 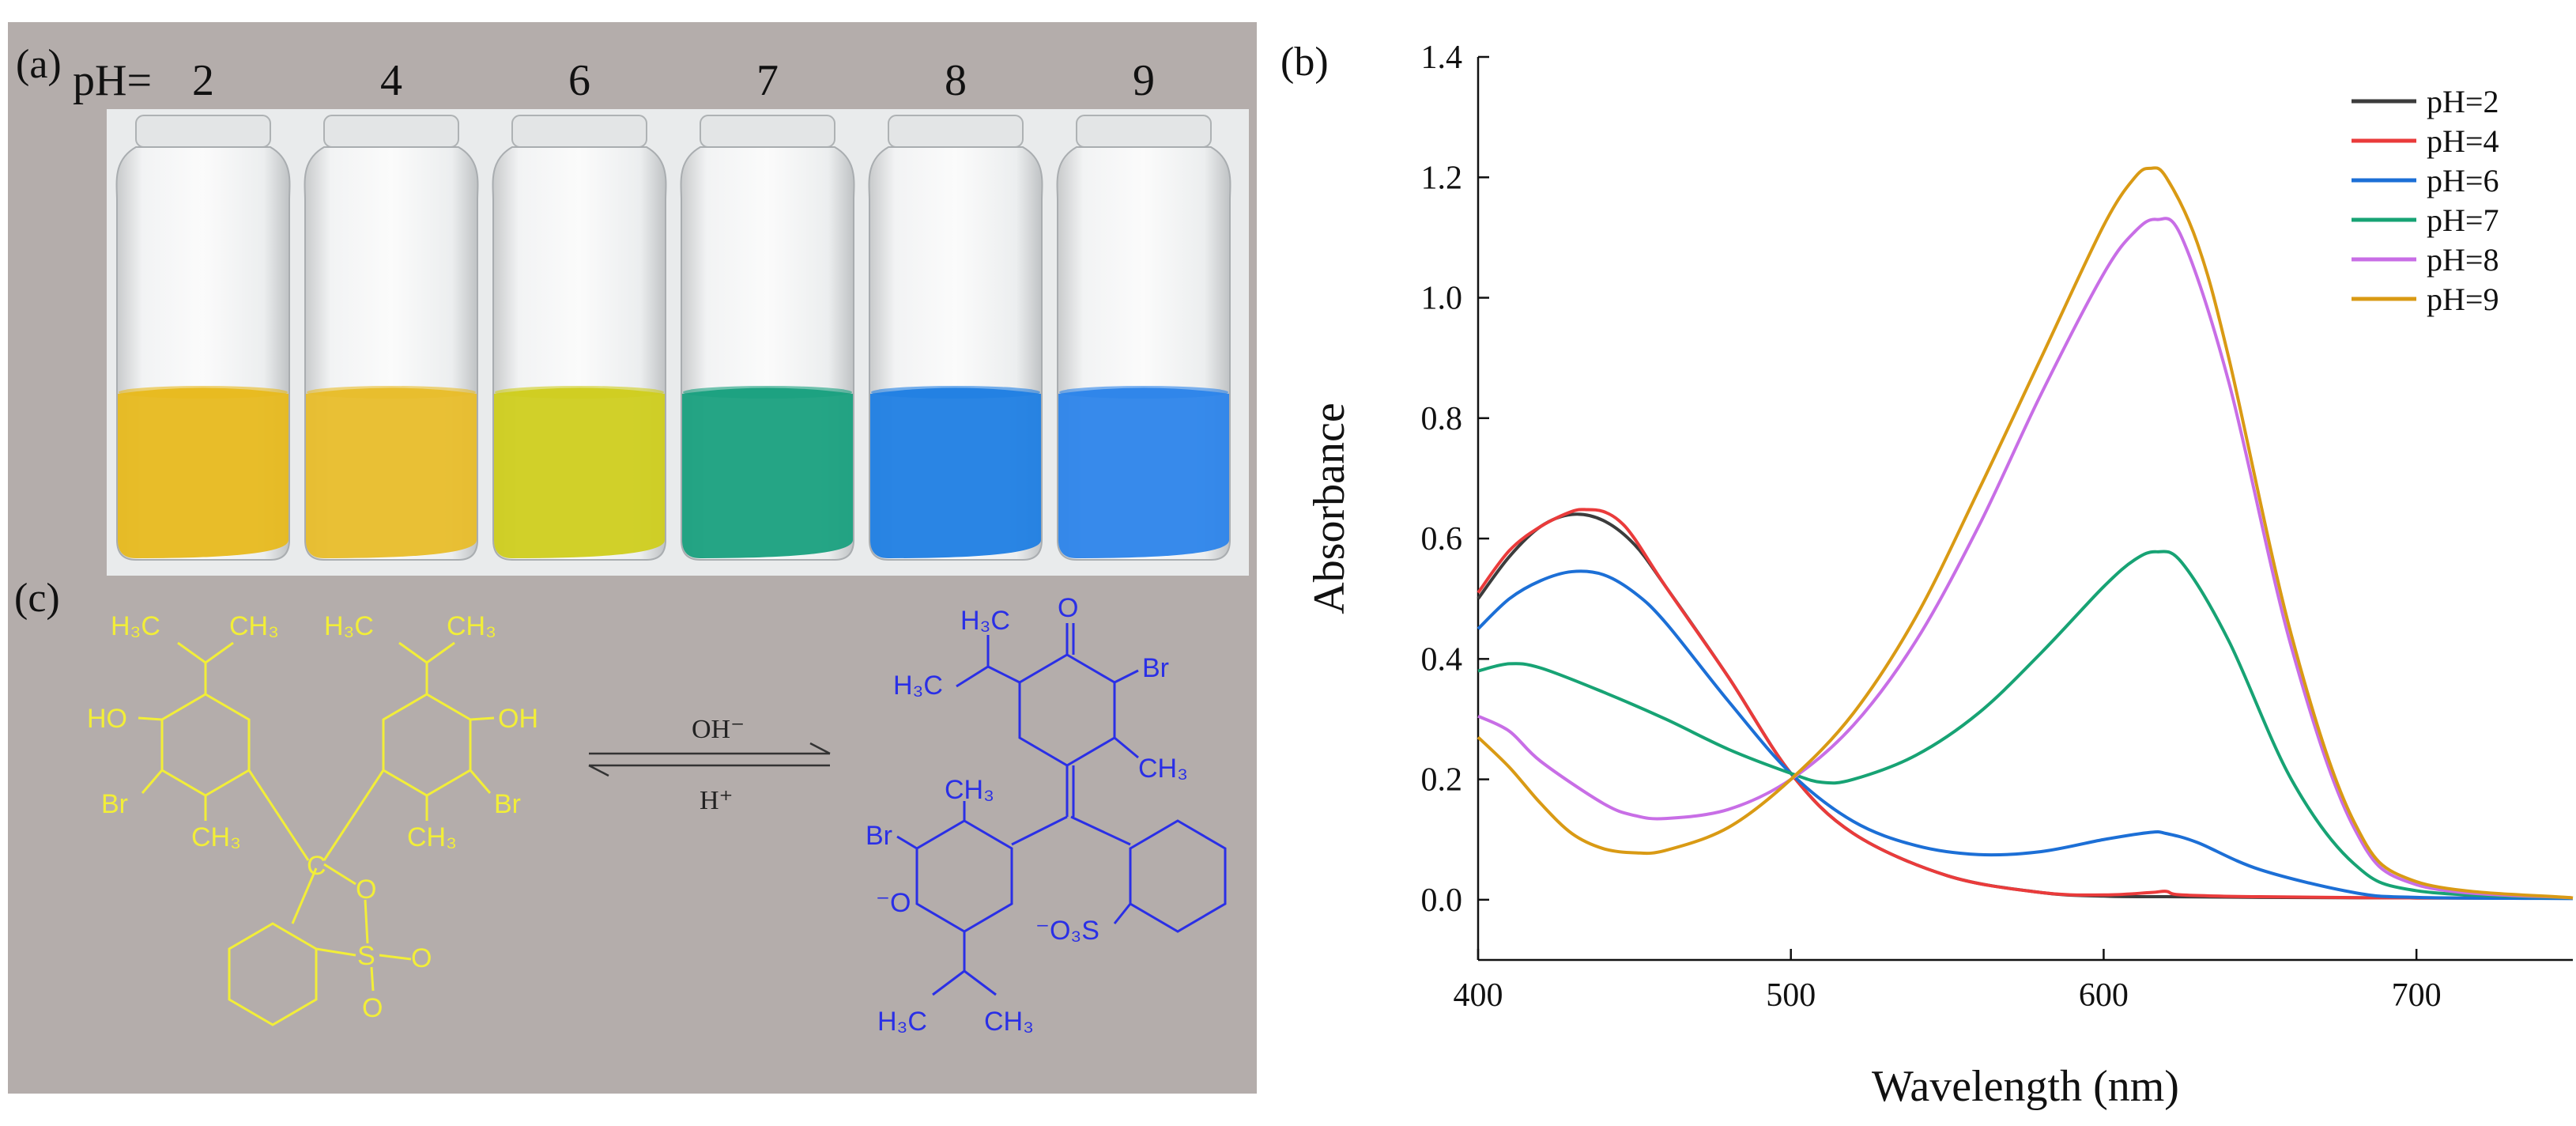 I want to click on base-quinoid-ring, so click(x=1067, y=710).